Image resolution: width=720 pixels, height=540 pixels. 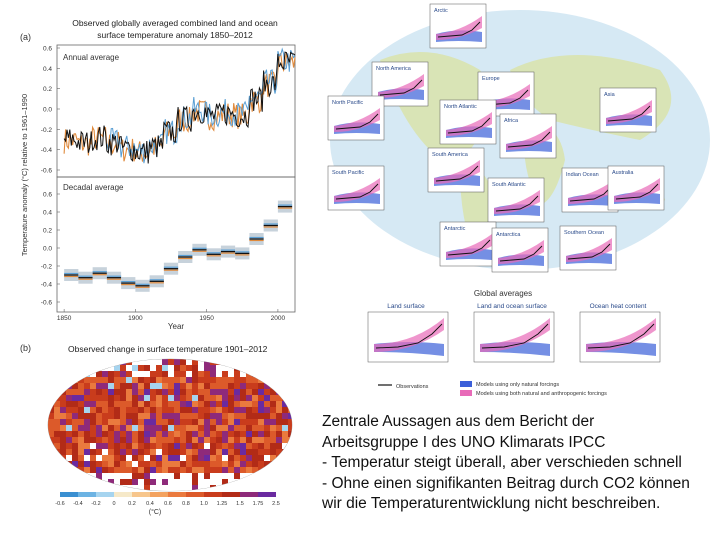 What do you see at coordinates (150, 504) in the screenshot?
I see `colorbar-tick: 0.4` at bounding box center [150, 504].